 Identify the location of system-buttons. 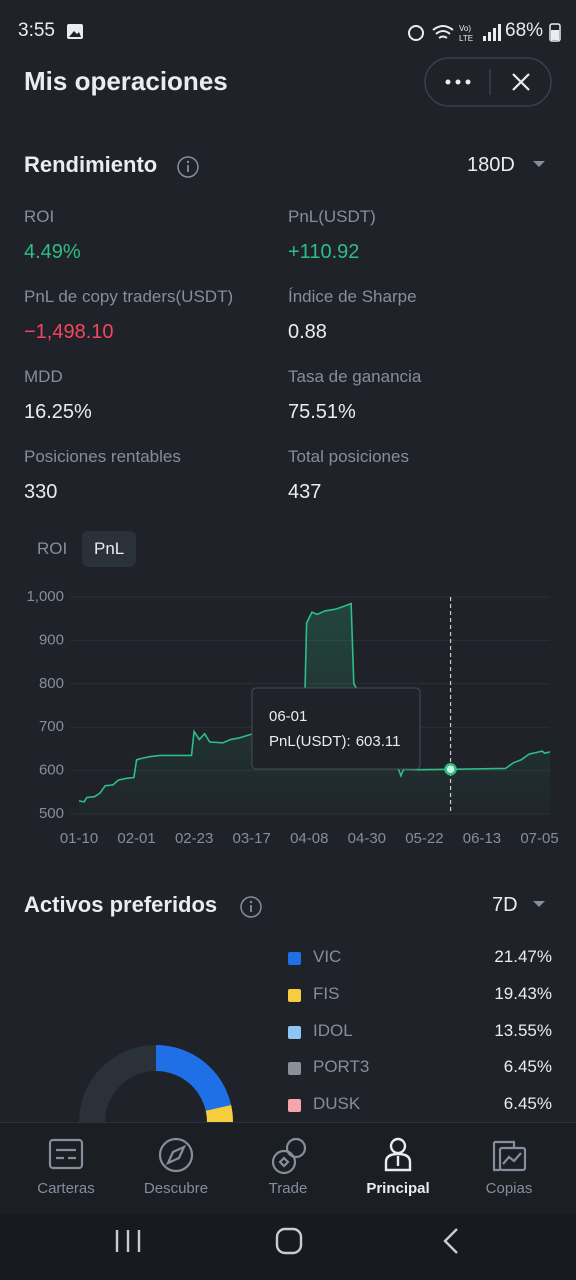
(288, 1247).